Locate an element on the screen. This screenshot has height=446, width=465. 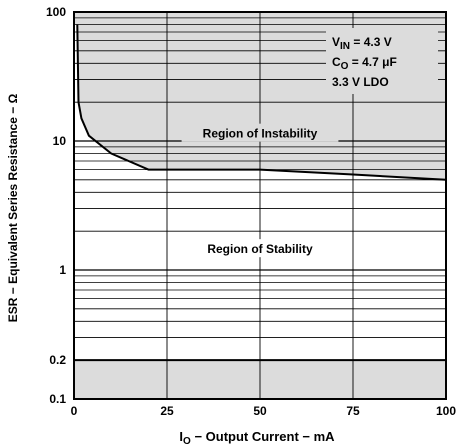
y-axis-label: ESR − Equivalent Series Resistance − Ω is located at coordinates (13, 207).